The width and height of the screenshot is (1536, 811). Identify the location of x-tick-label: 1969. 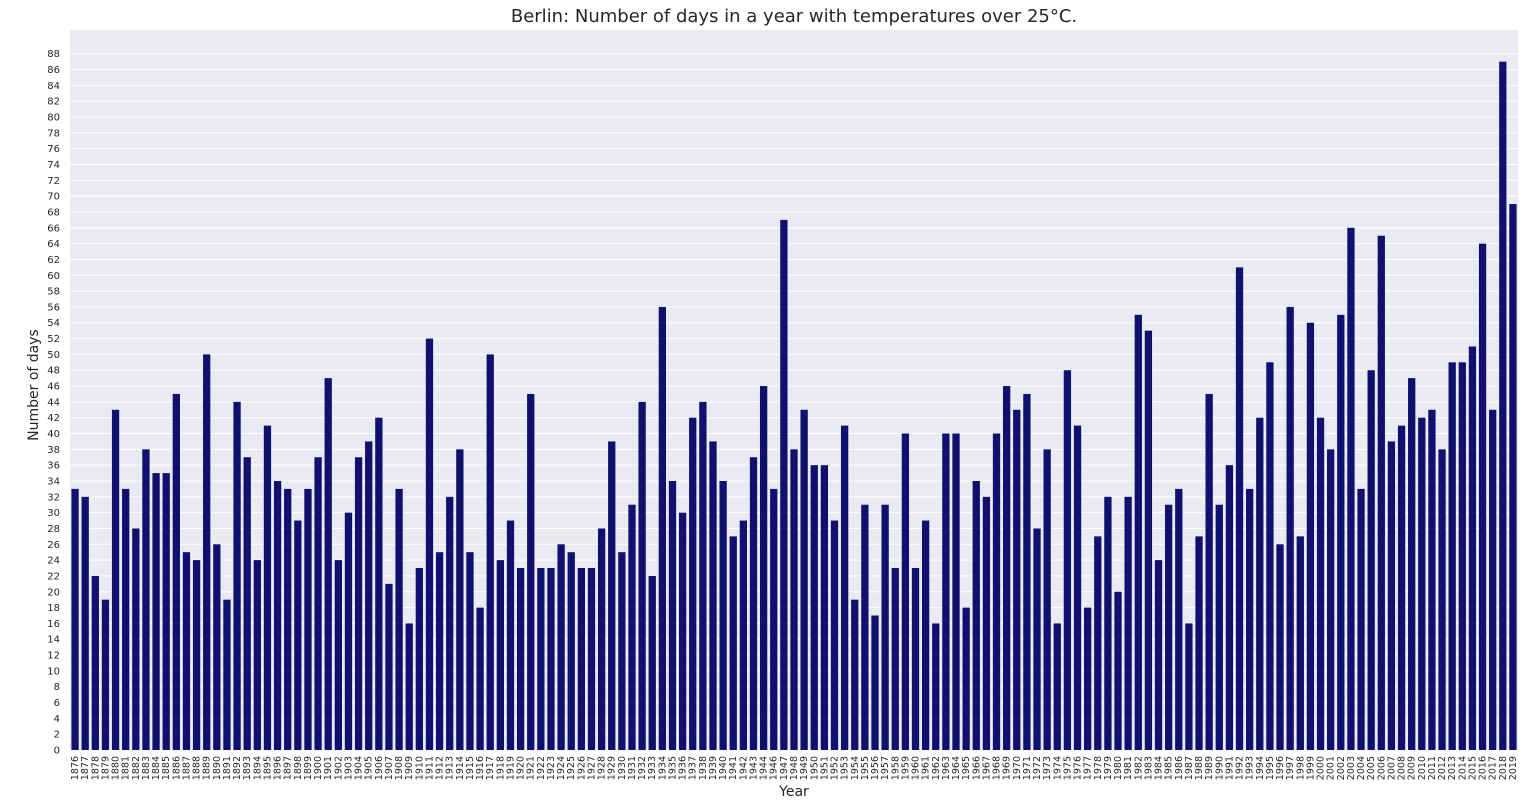
(1007, 768).